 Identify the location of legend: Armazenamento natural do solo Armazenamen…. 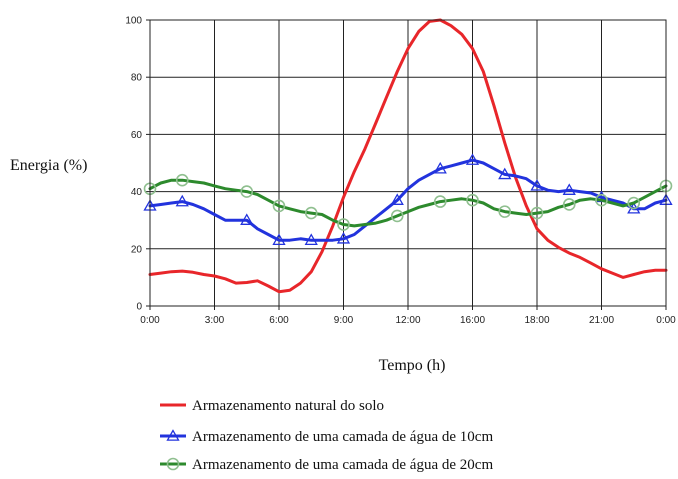
(326, 435).